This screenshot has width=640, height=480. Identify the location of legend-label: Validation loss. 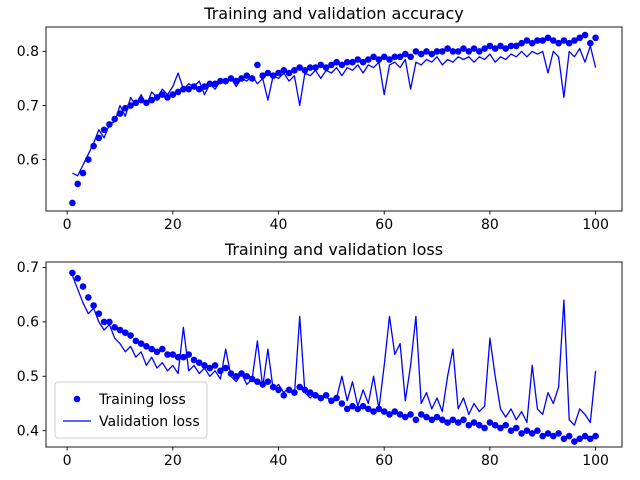
(149, 422).